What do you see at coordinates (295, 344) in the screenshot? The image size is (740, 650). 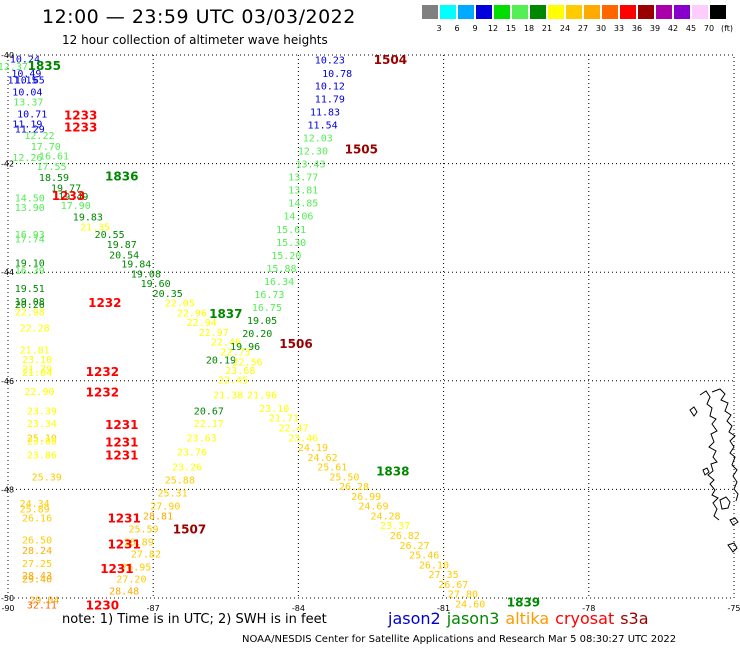 I see `pass-number-label: 1506` at bounding box center [295, 344].